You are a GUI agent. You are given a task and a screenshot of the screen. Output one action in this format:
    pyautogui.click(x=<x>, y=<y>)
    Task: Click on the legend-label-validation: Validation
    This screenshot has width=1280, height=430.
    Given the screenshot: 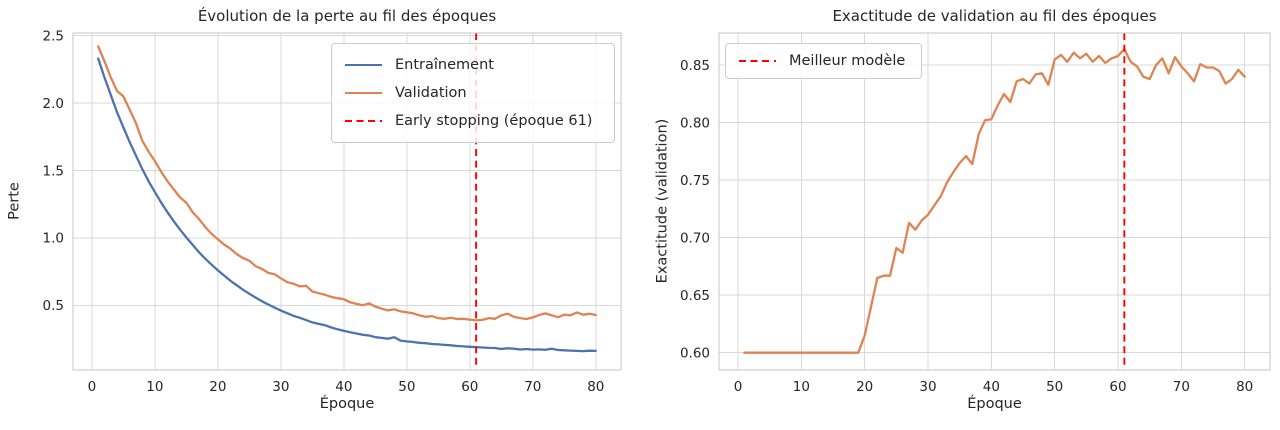 What is the action you would take?
    pyautogui.click(x=431, y=93)
    